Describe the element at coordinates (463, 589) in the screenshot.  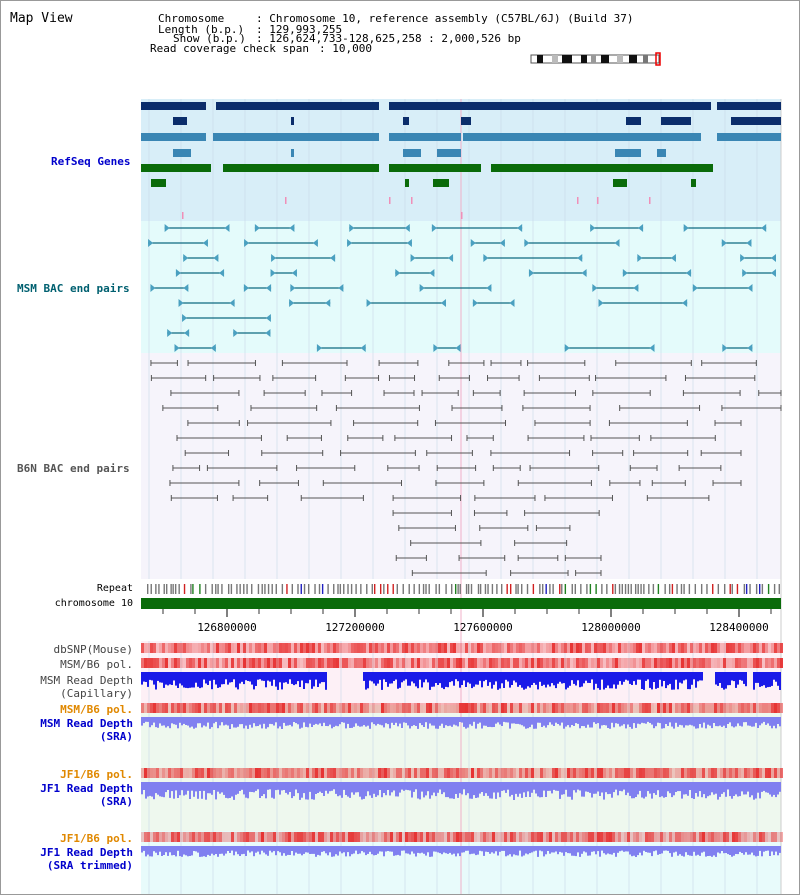
I see `repeat-track` at that location.